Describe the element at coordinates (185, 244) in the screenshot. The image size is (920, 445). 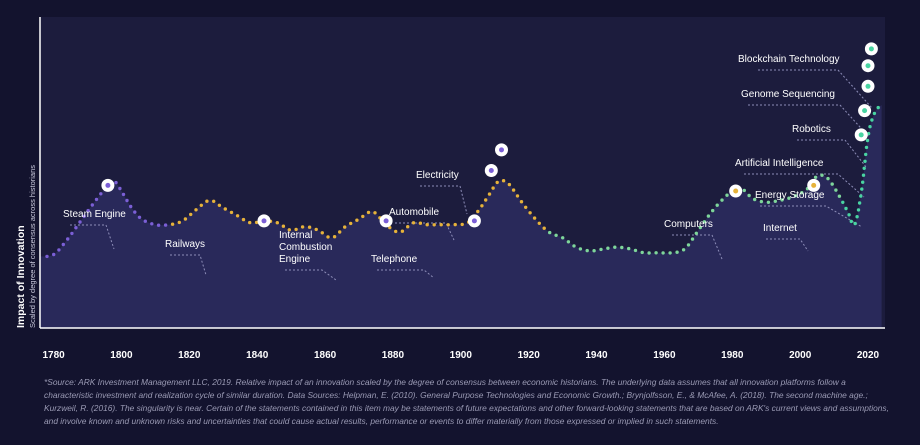
I see `annotation-label: Railways` at that location.